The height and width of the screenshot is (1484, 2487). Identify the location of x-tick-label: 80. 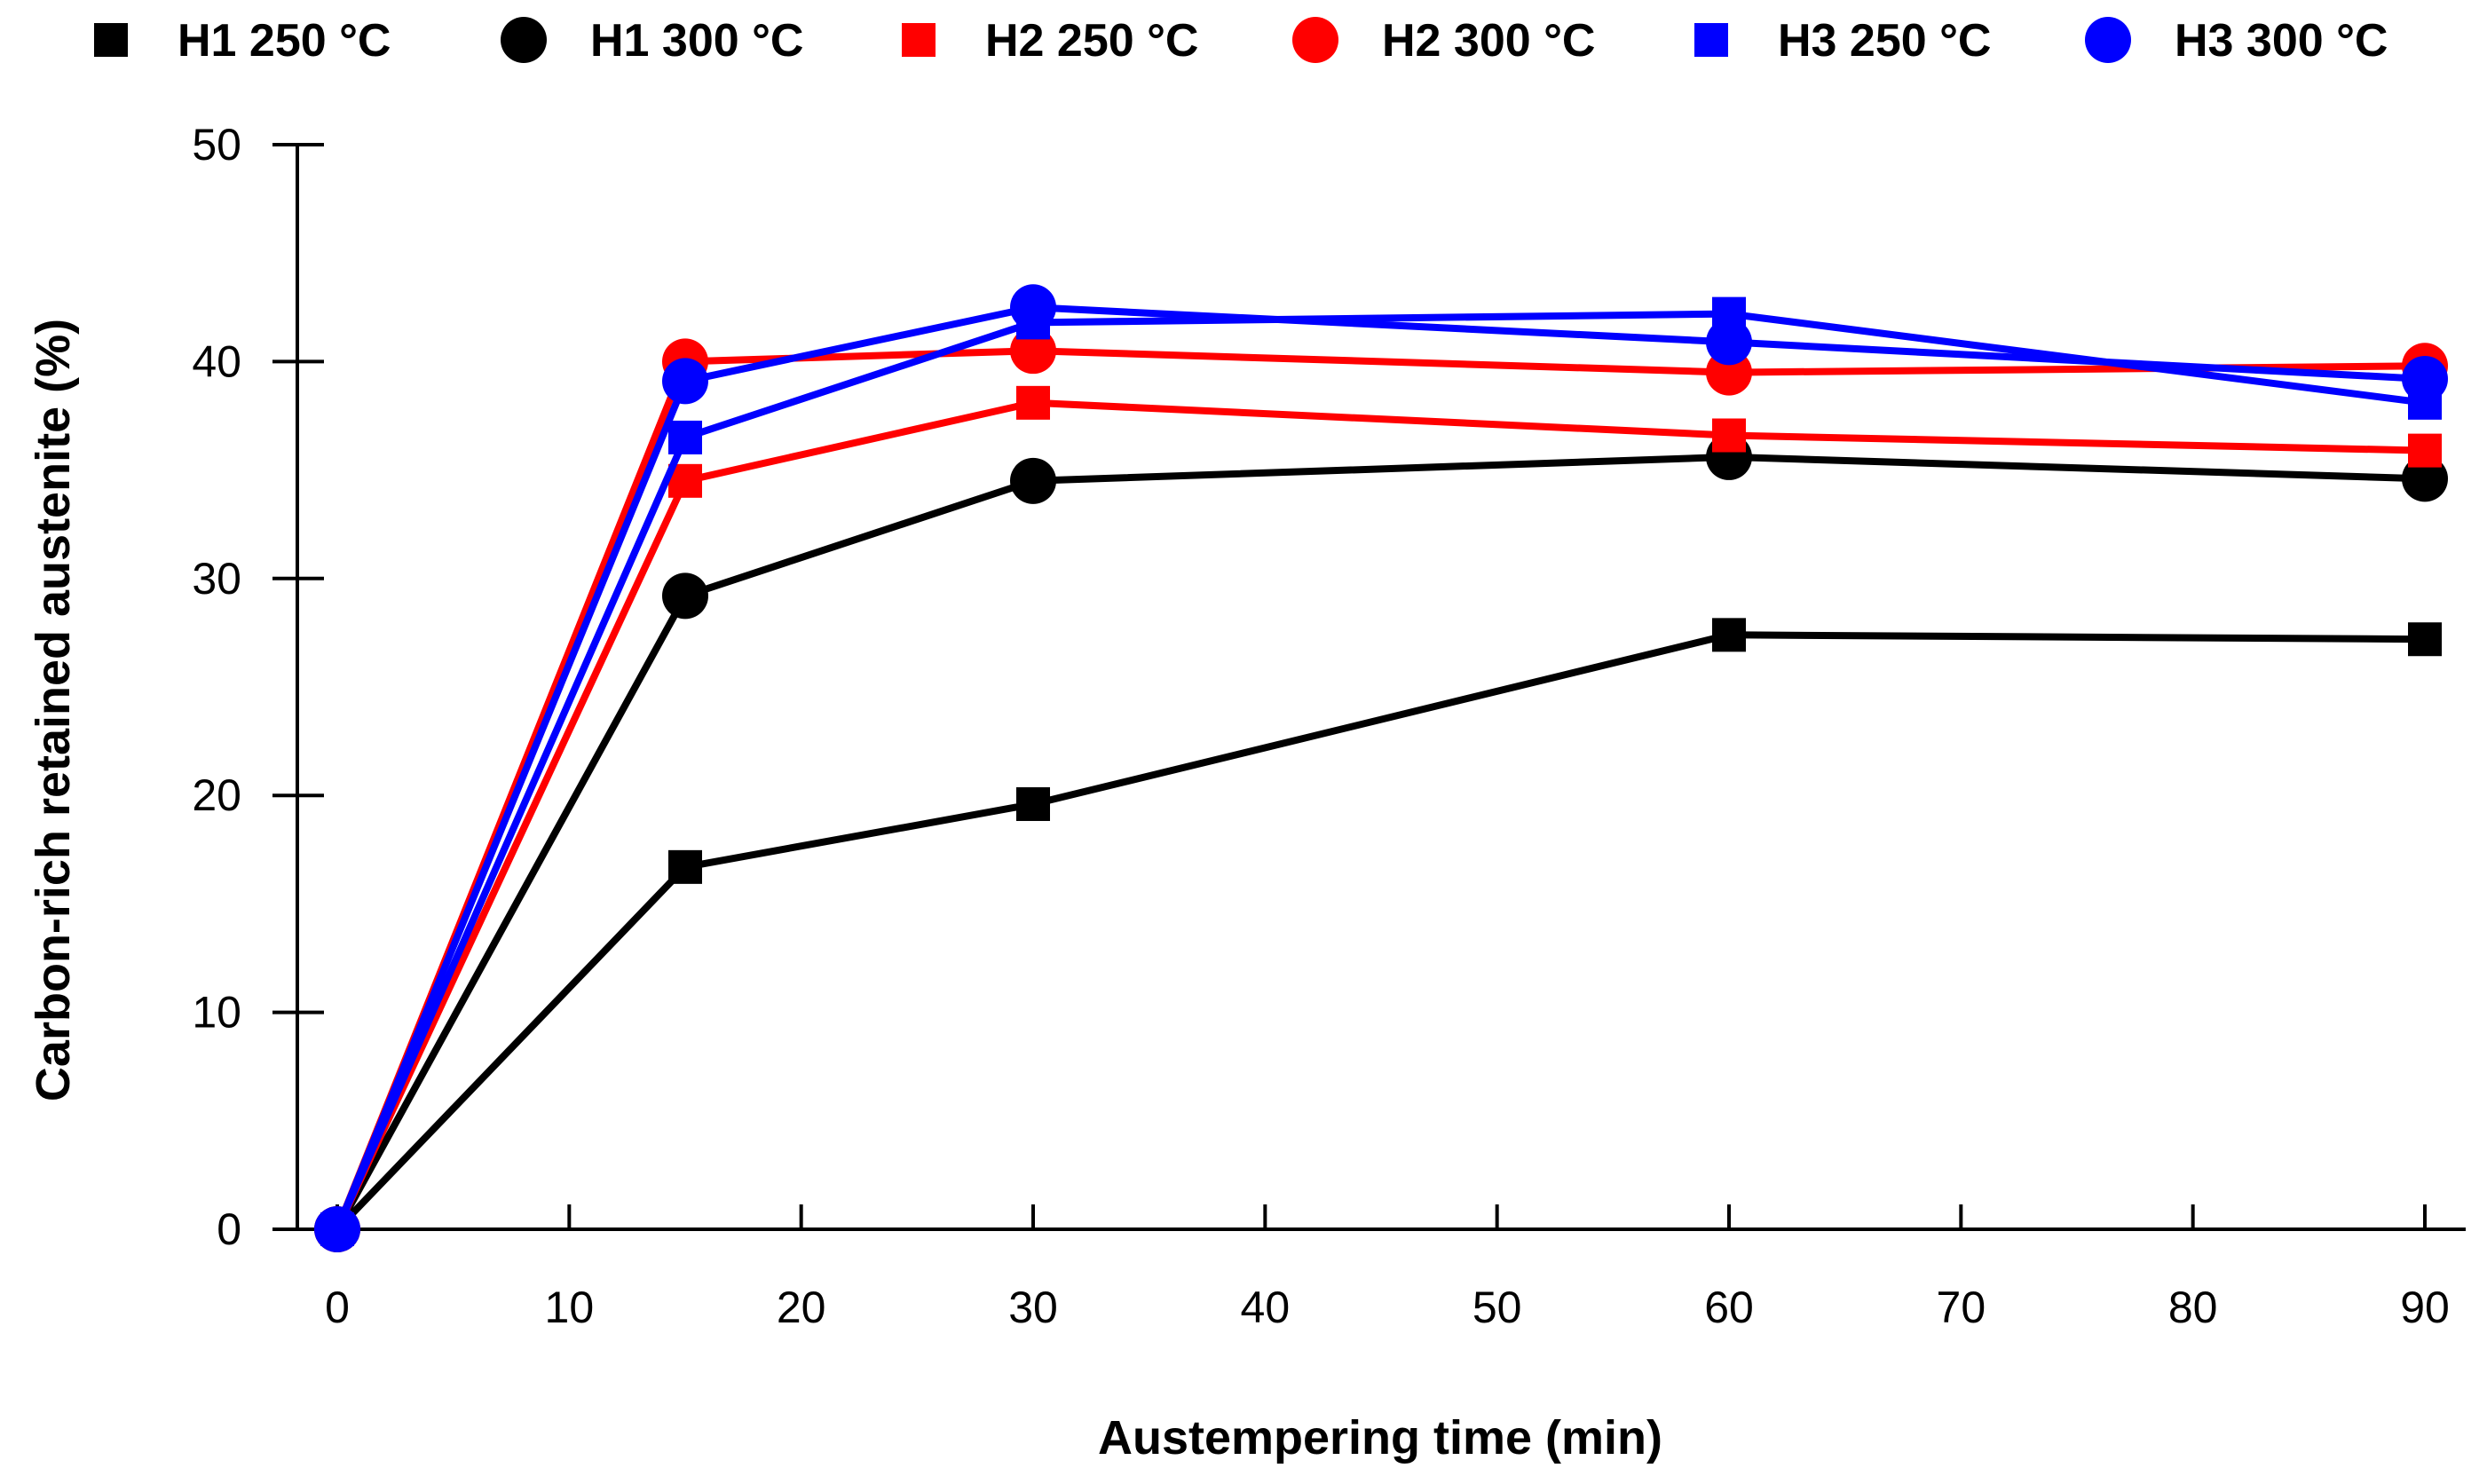
(2193, 1308).